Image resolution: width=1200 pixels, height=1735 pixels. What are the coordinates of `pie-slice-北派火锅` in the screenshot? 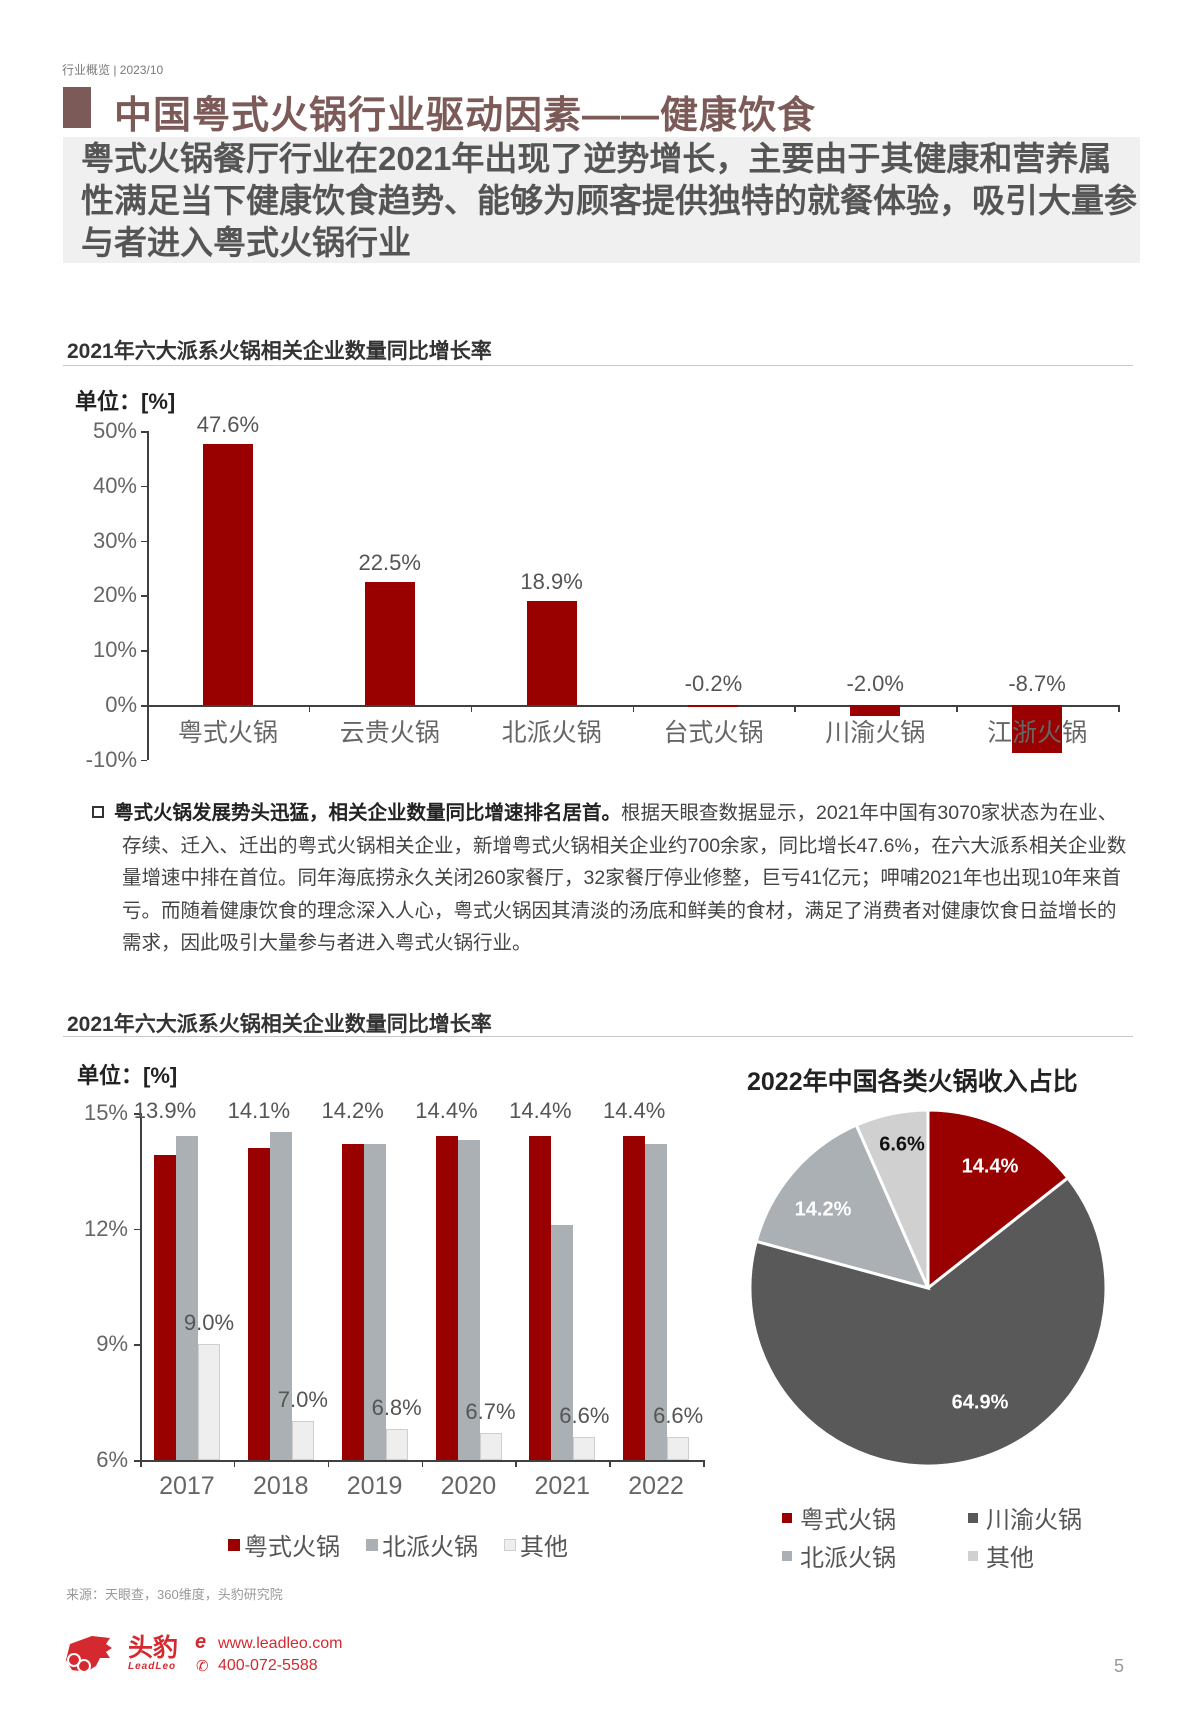 It's located at (842, 1207).